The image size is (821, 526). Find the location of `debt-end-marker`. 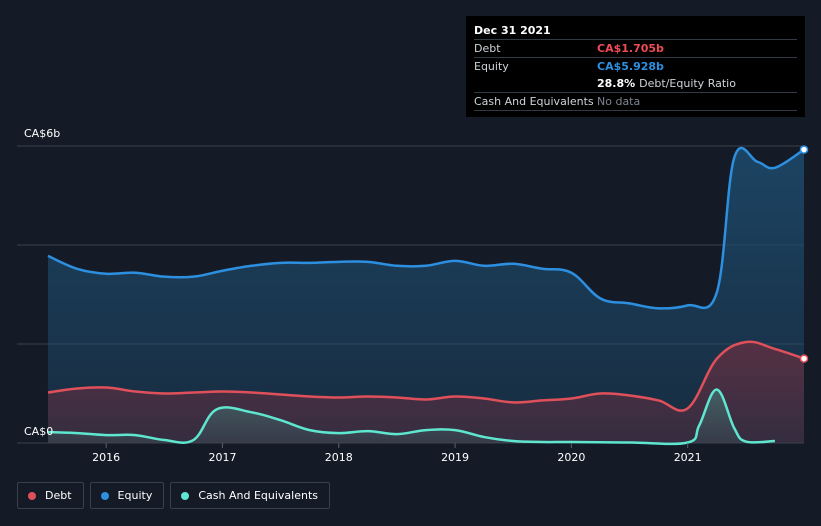

debt-end-marker is located at coordinates (804, 358).